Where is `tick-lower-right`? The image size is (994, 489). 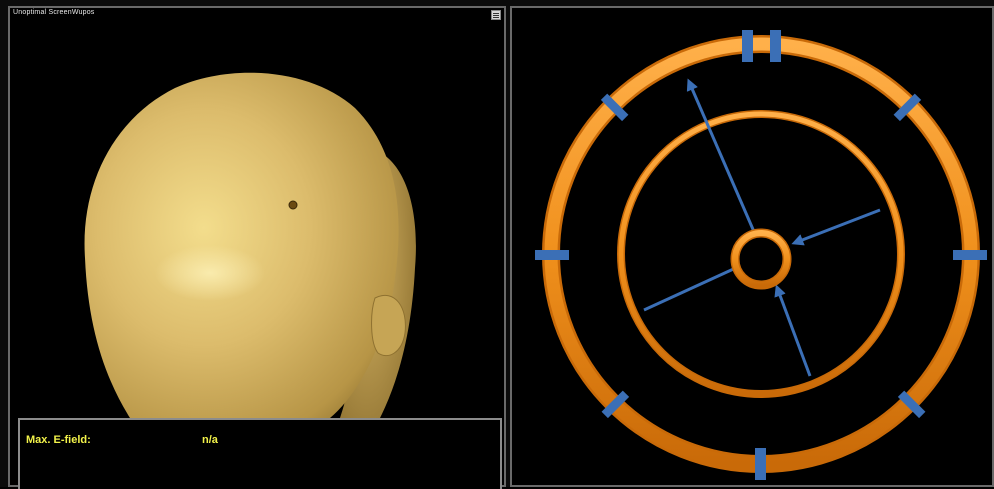
tick-lower-right is located at coordinates (911, 404).